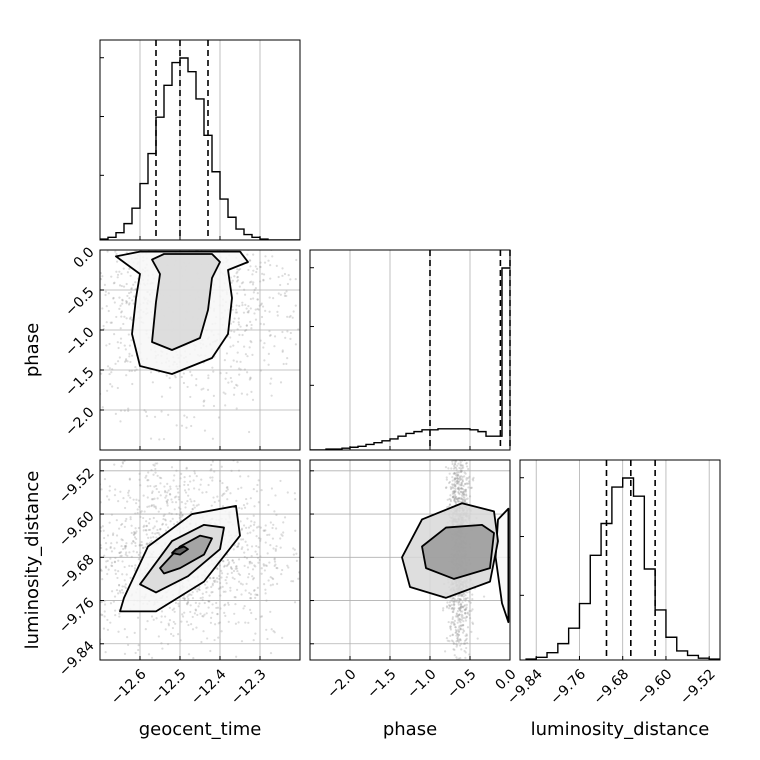 This screenshot has width=760, height=760. I want to click on y-tick-label: 0.0, so click(84, 257).